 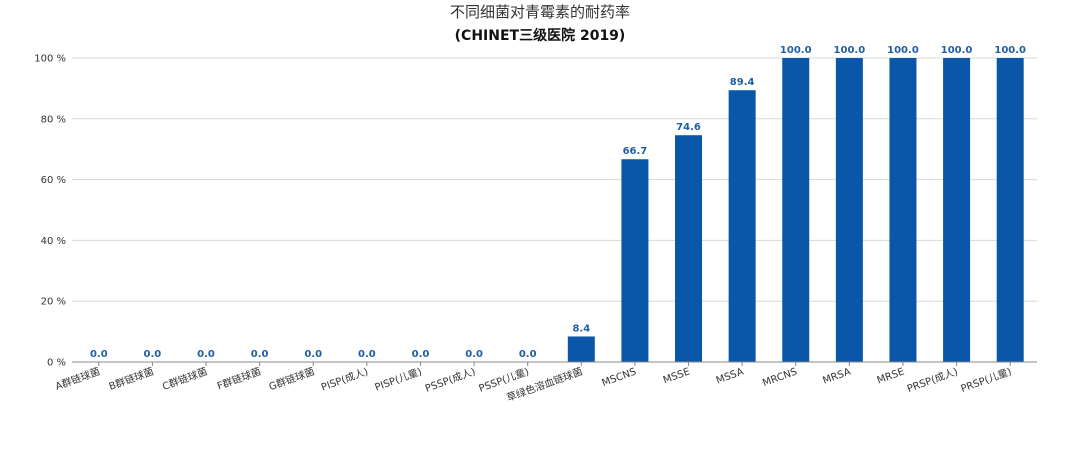 I want to click on x-tick-label: MSCNS, so click(x=619, y=377).